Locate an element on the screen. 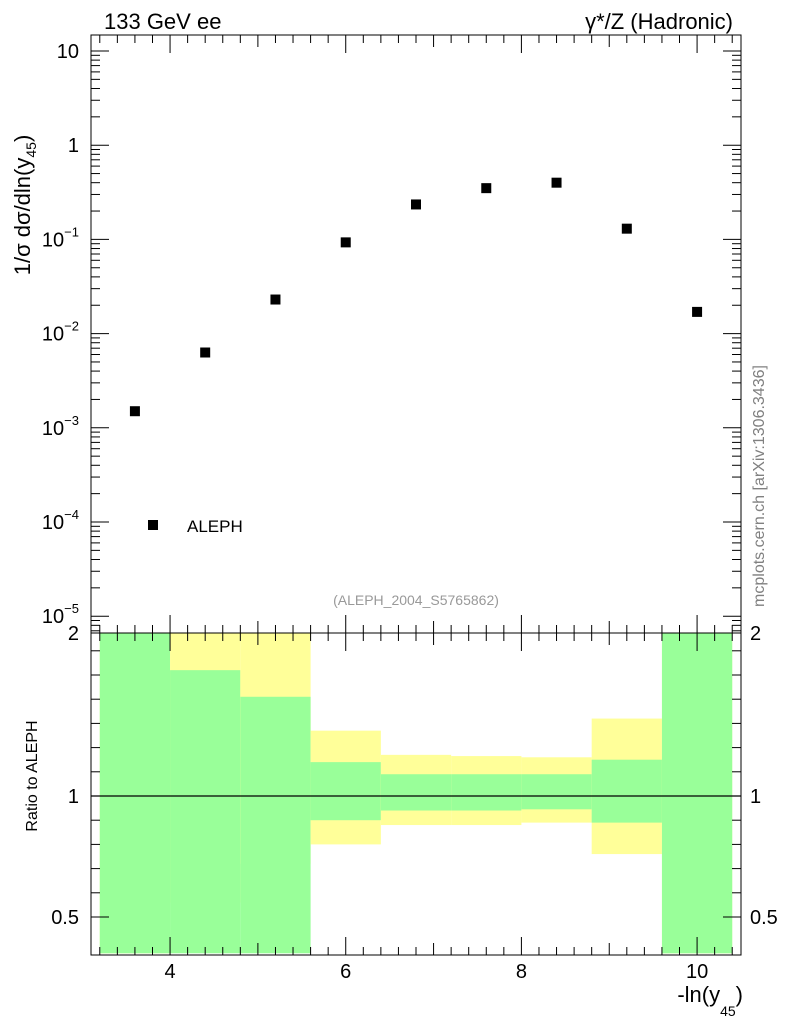 The image size is (786, 1024). x-tick-label: 6 is located at coordinates (345, 972).